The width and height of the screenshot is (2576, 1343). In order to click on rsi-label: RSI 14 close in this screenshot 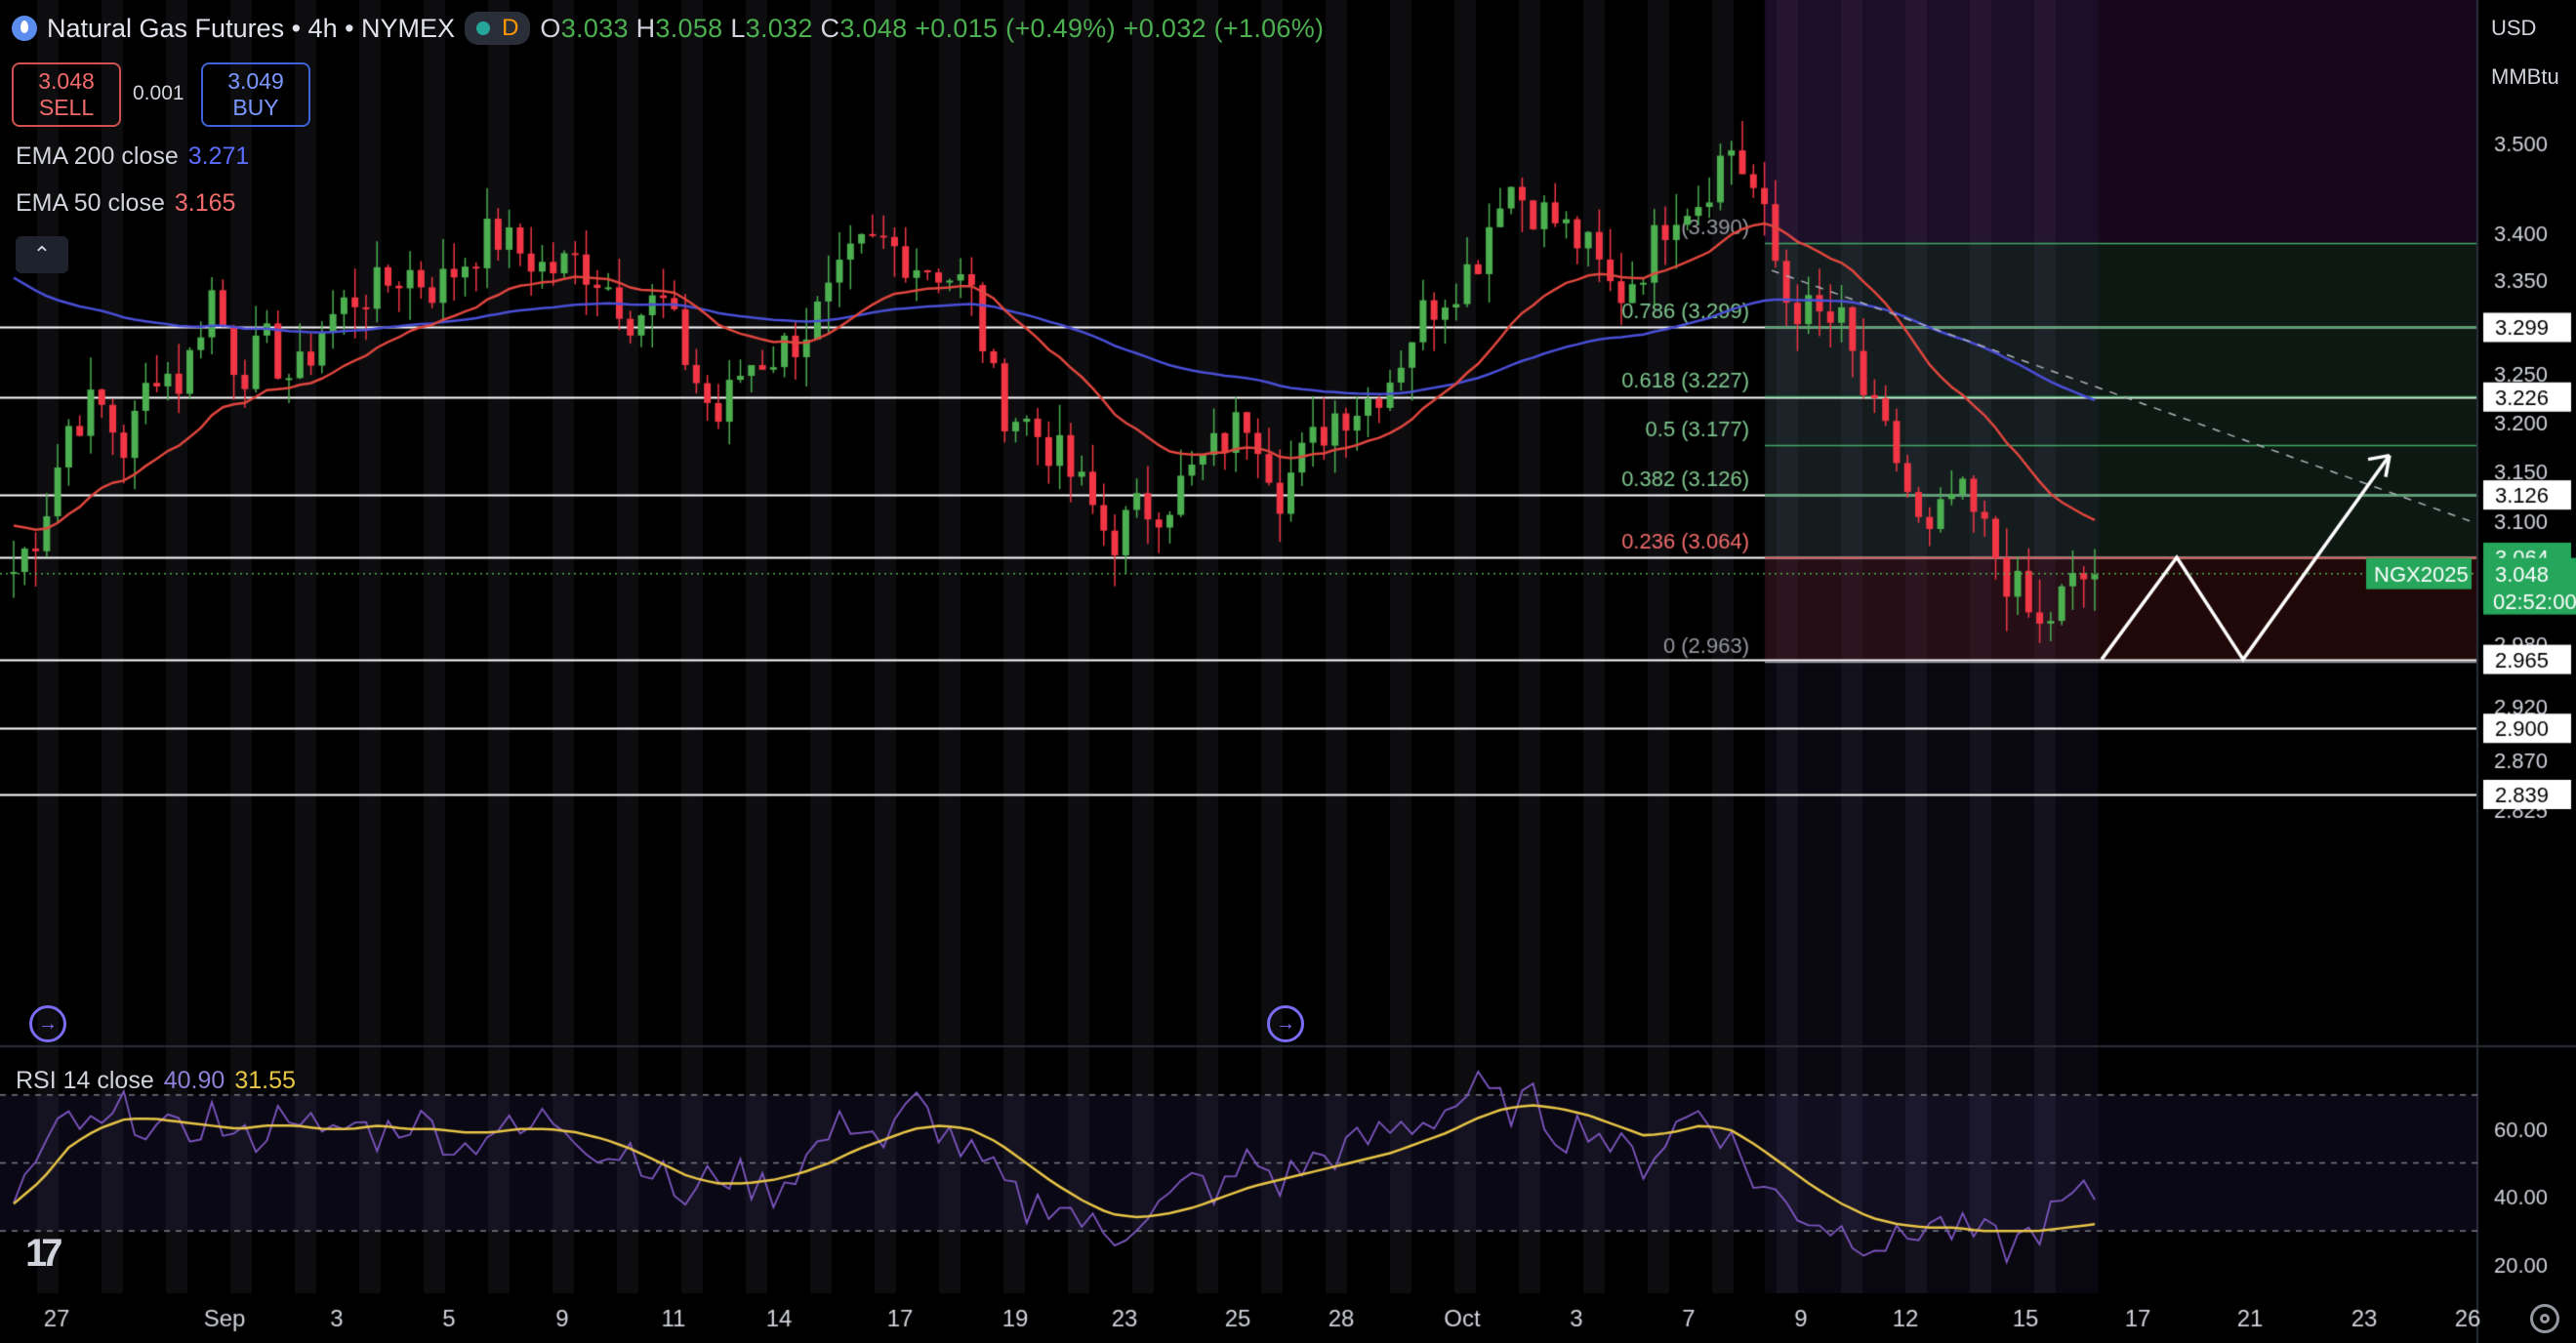, I will do `click(85, 1080)`.